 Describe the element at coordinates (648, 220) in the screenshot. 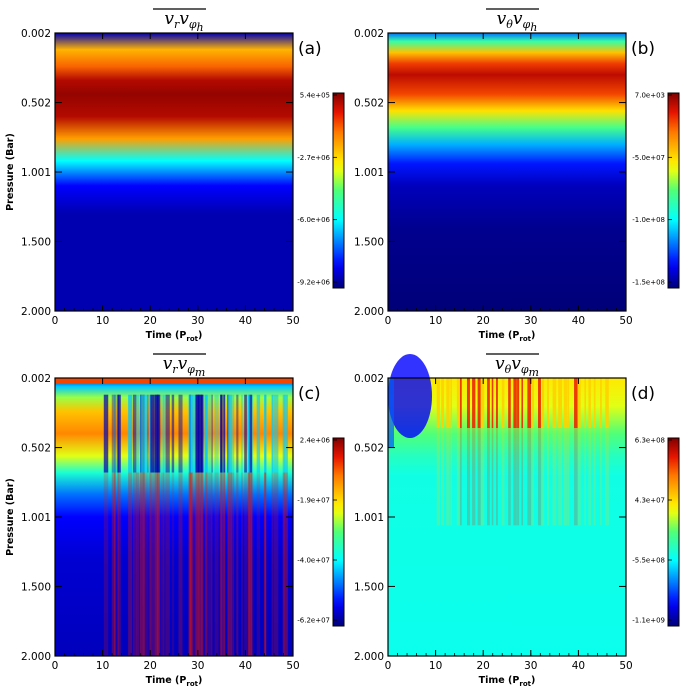

I see `colorbar-tick-label: -1.0e+08` at that location.